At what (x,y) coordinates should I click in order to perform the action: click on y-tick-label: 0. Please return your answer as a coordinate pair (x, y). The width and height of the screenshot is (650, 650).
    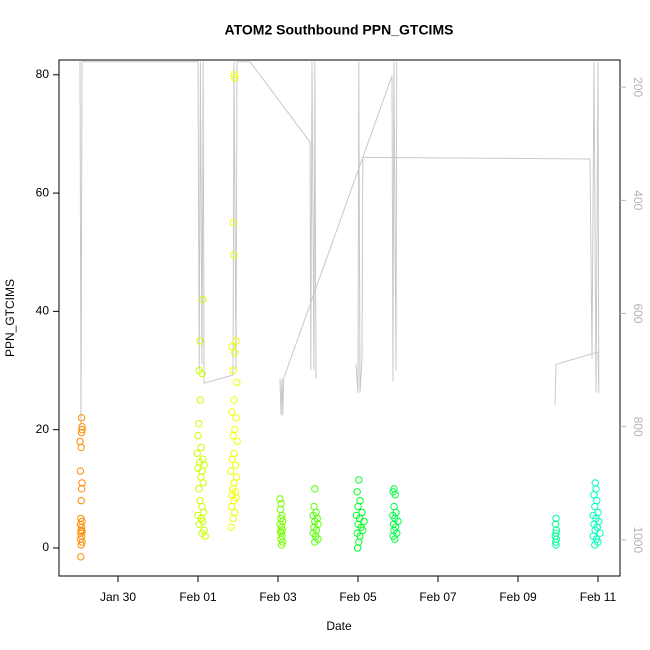
    Looking at the image, I should click on (45, 547).